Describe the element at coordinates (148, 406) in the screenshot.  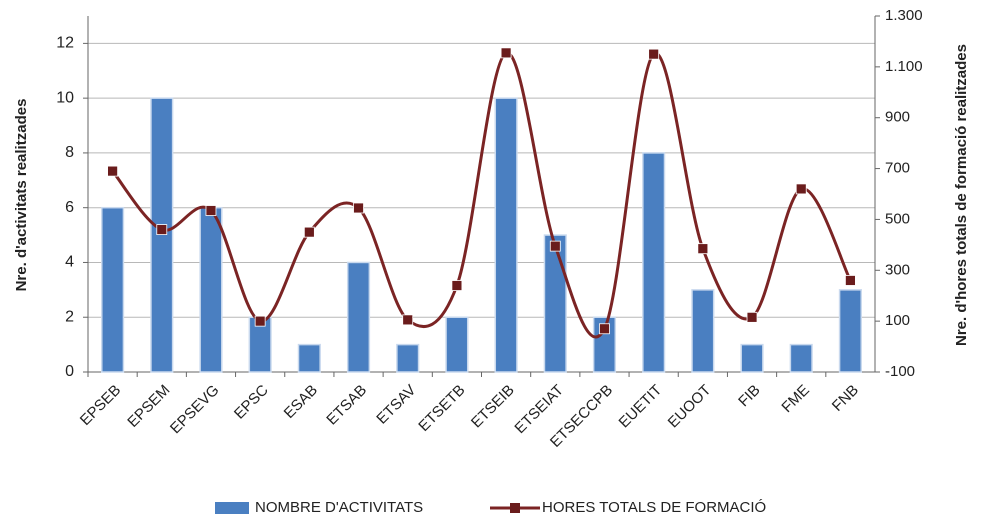
I see `x-tick-label: EPSEM` at that location.